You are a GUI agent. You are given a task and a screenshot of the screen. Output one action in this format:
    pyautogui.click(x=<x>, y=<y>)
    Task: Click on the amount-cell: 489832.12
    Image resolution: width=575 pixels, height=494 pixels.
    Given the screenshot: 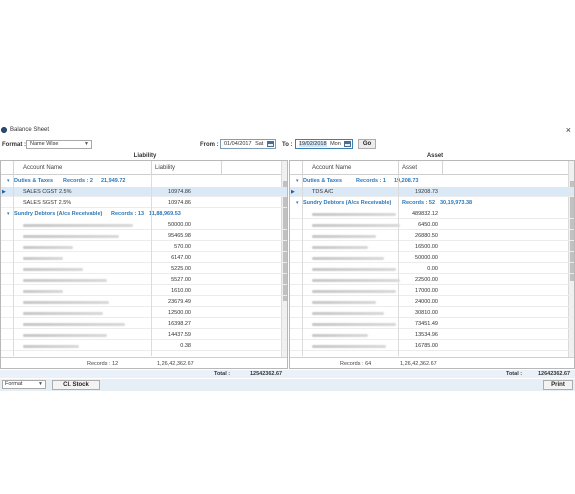 What is the action you would take?
    pyautogui.click(x=425, y=214)
    